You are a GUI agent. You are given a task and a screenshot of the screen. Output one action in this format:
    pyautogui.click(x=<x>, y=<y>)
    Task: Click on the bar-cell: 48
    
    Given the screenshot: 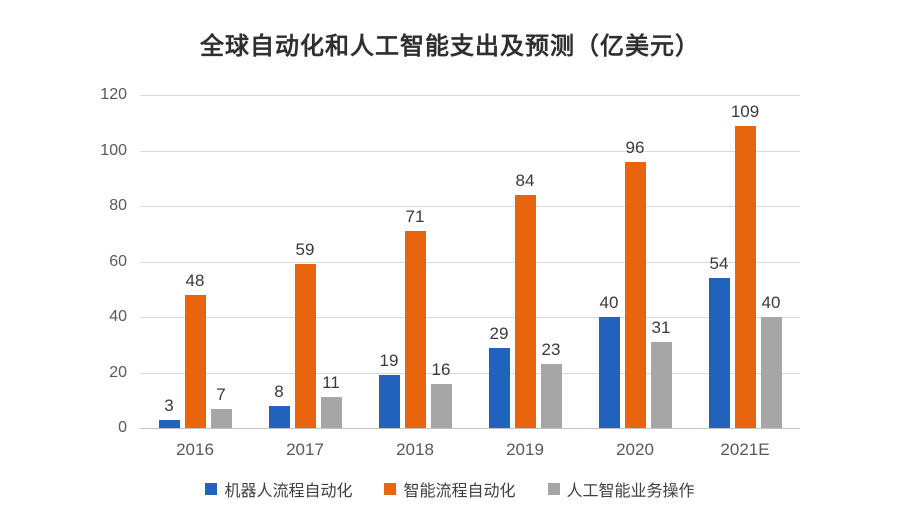 What is the action you would take?
    pyautogui.click(x=195, y=349)
    